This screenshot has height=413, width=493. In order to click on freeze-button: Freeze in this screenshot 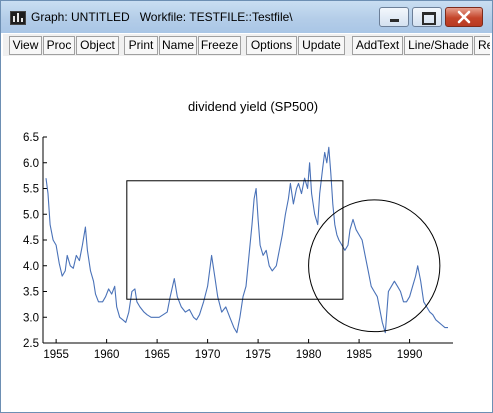, I will do `click(219, 45)`.